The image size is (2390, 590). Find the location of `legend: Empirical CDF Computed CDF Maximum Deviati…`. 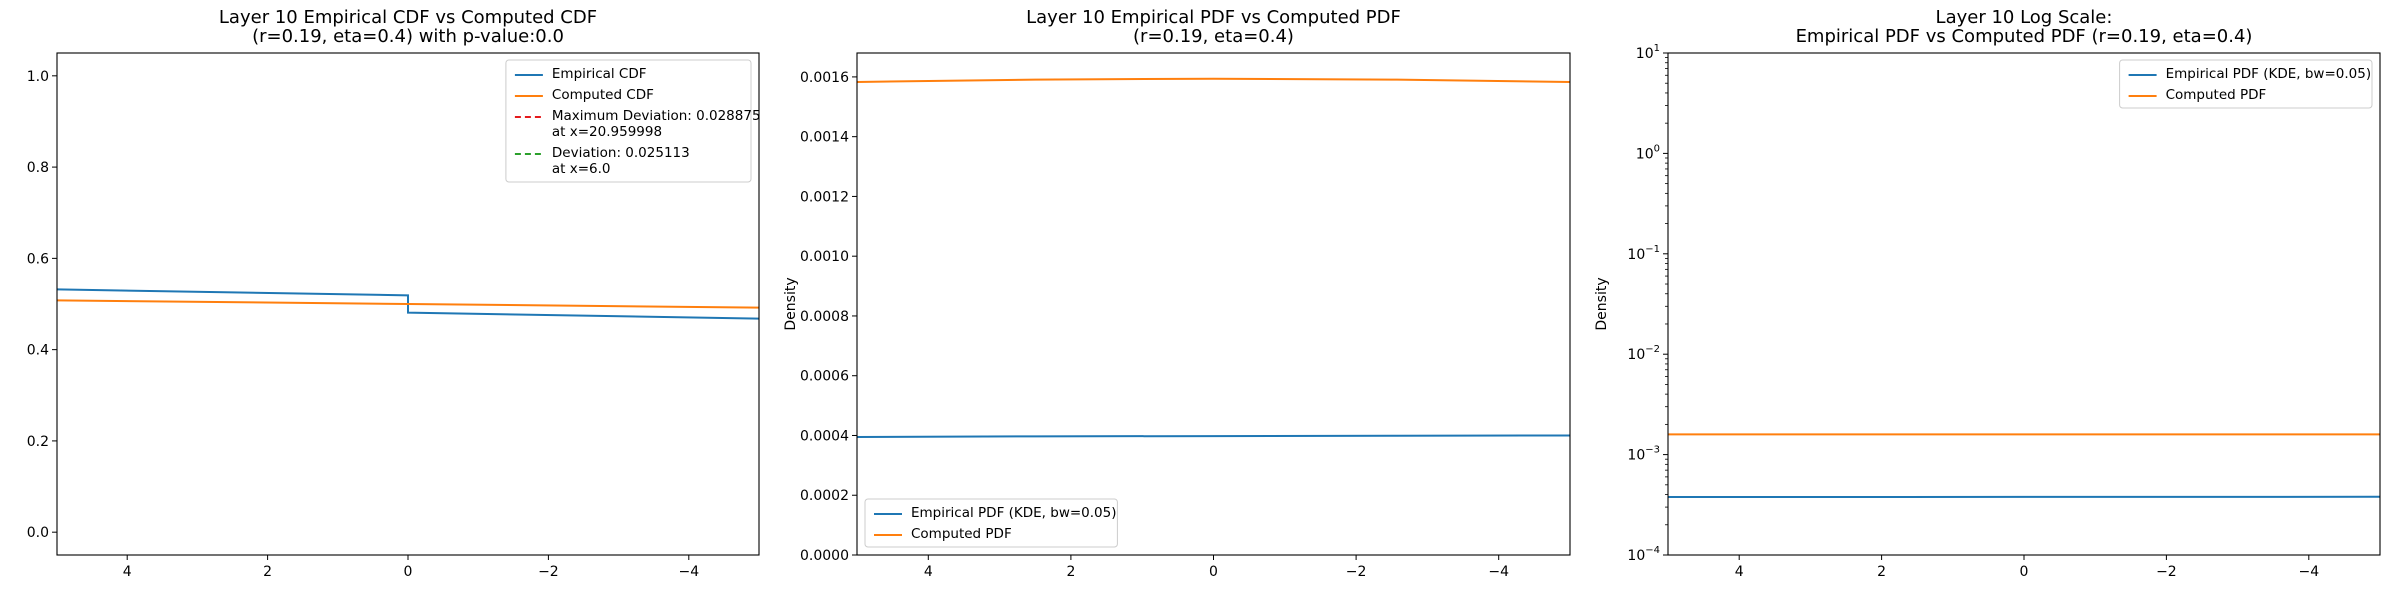

legend: Empirical CDF Computed CDF Maximum Deviati… is located at coordinates (633, 121).